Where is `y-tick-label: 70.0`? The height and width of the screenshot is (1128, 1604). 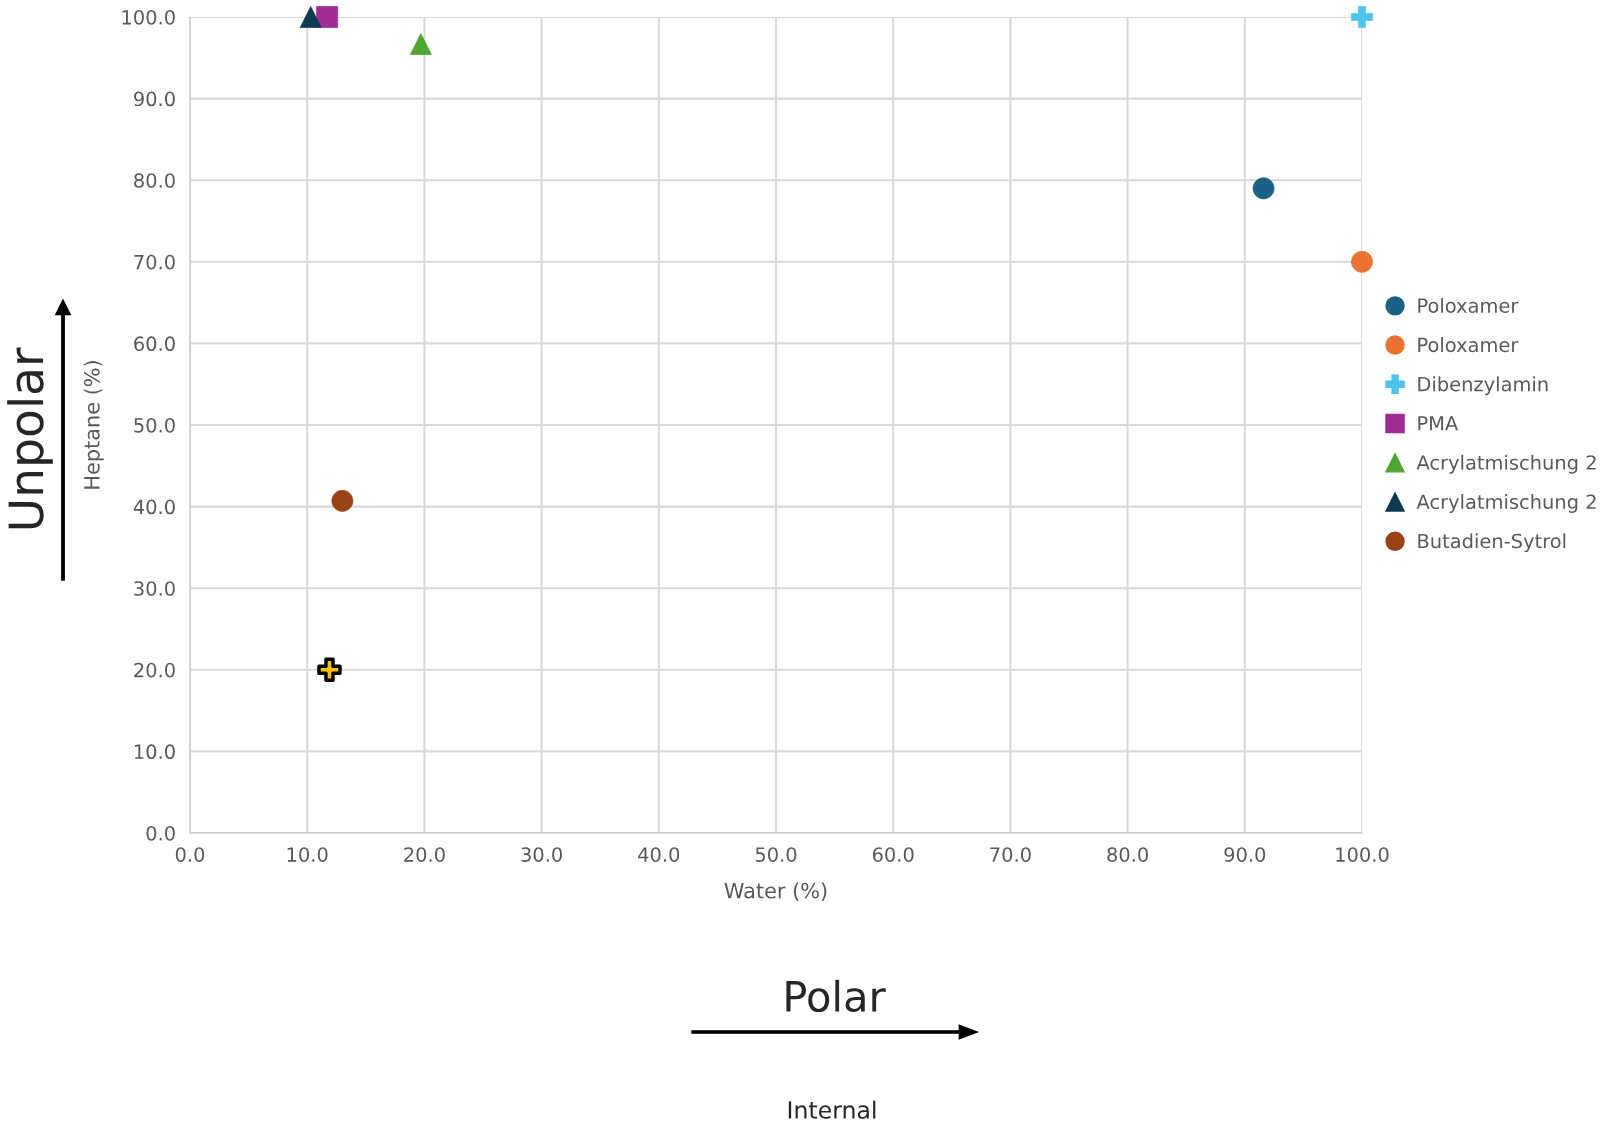
y-tick-label: 70.0 is located at coordinates (154, 262).